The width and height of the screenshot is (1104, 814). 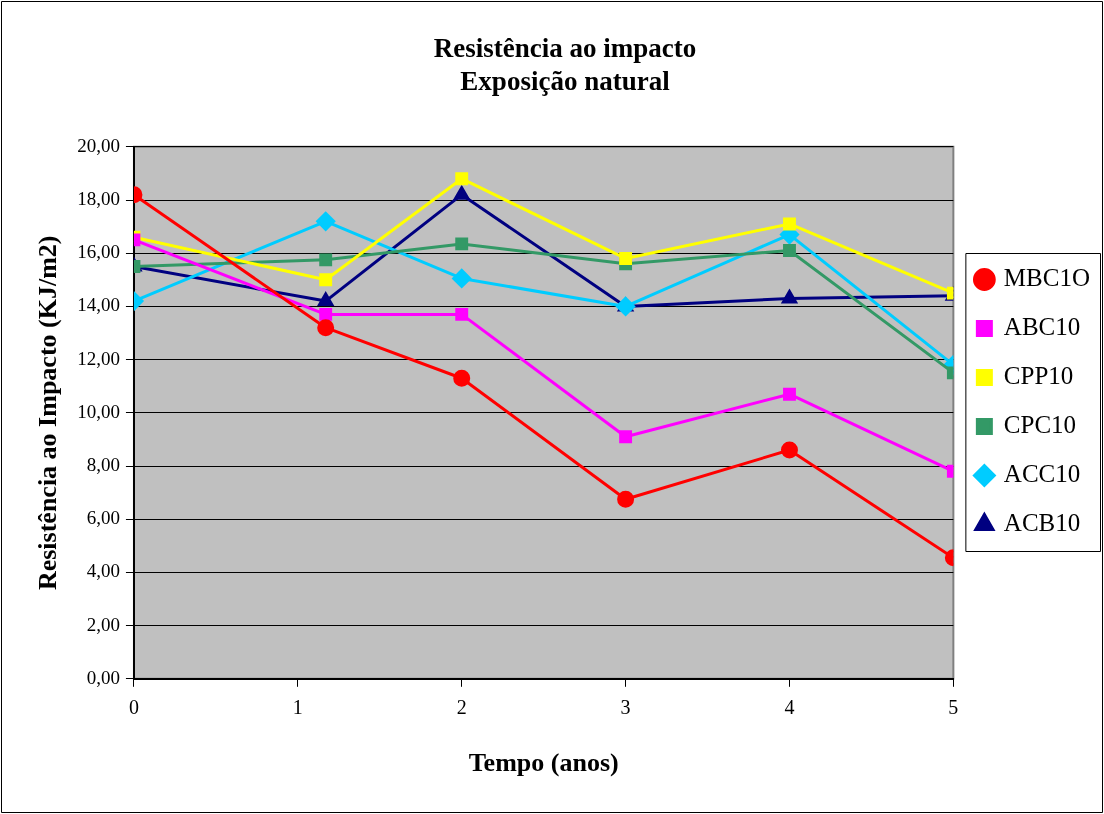 What do you see at coordinates (953, 707) in the screenshot?
I see `x-tick-label: 5` at bounding box center [953, 707].